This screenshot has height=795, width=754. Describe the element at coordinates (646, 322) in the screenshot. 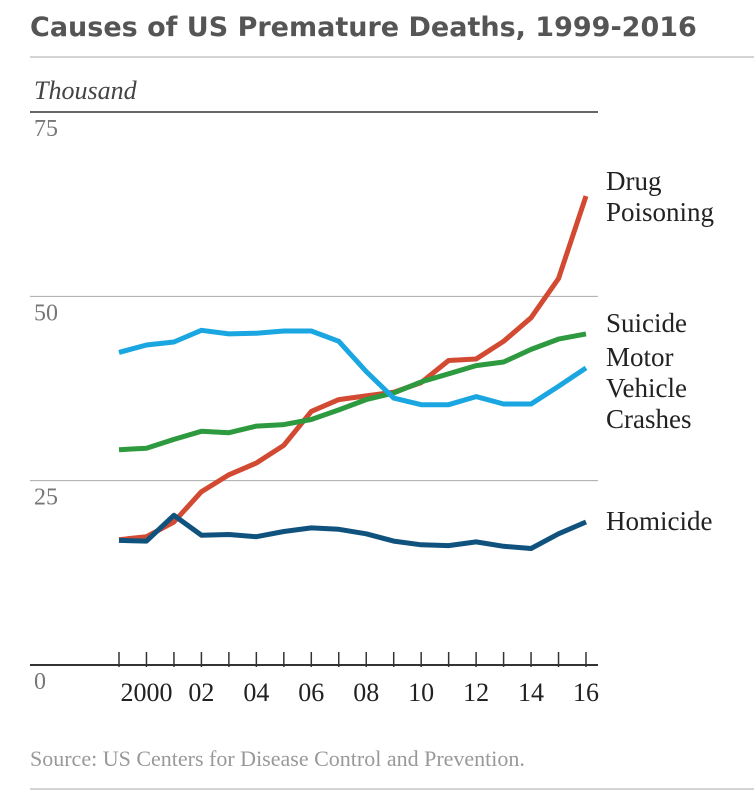

I see `series-label: Suicide` at that location.